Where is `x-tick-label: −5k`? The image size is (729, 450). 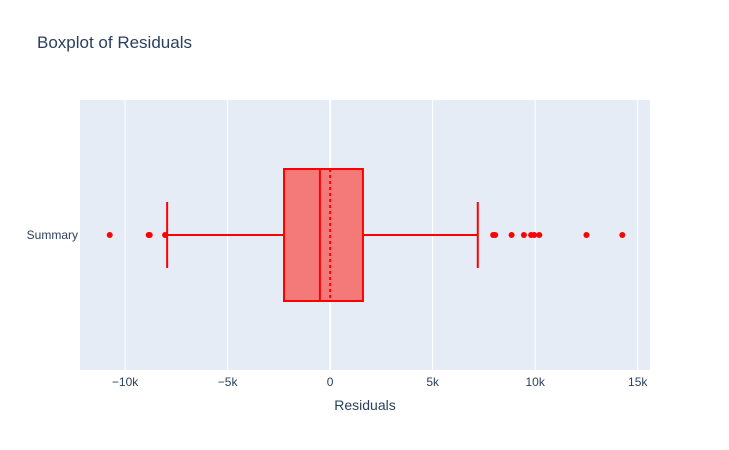 x-tick-label: −5k is located at coordinates (228, 382).